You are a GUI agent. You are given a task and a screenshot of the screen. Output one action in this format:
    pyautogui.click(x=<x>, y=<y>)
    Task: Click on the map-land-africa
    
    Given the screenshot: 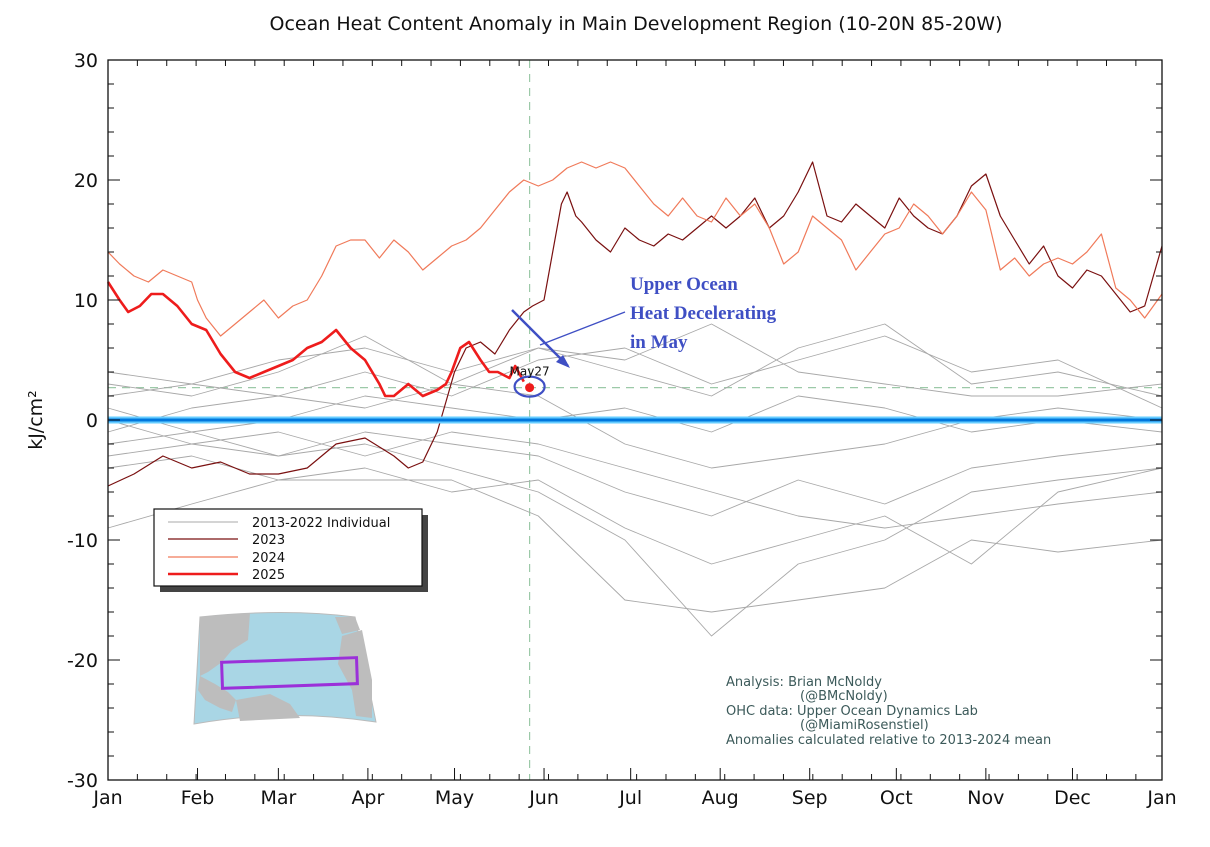 What is the action you would take?
    pyautogui.click(x=355, y=674)
    